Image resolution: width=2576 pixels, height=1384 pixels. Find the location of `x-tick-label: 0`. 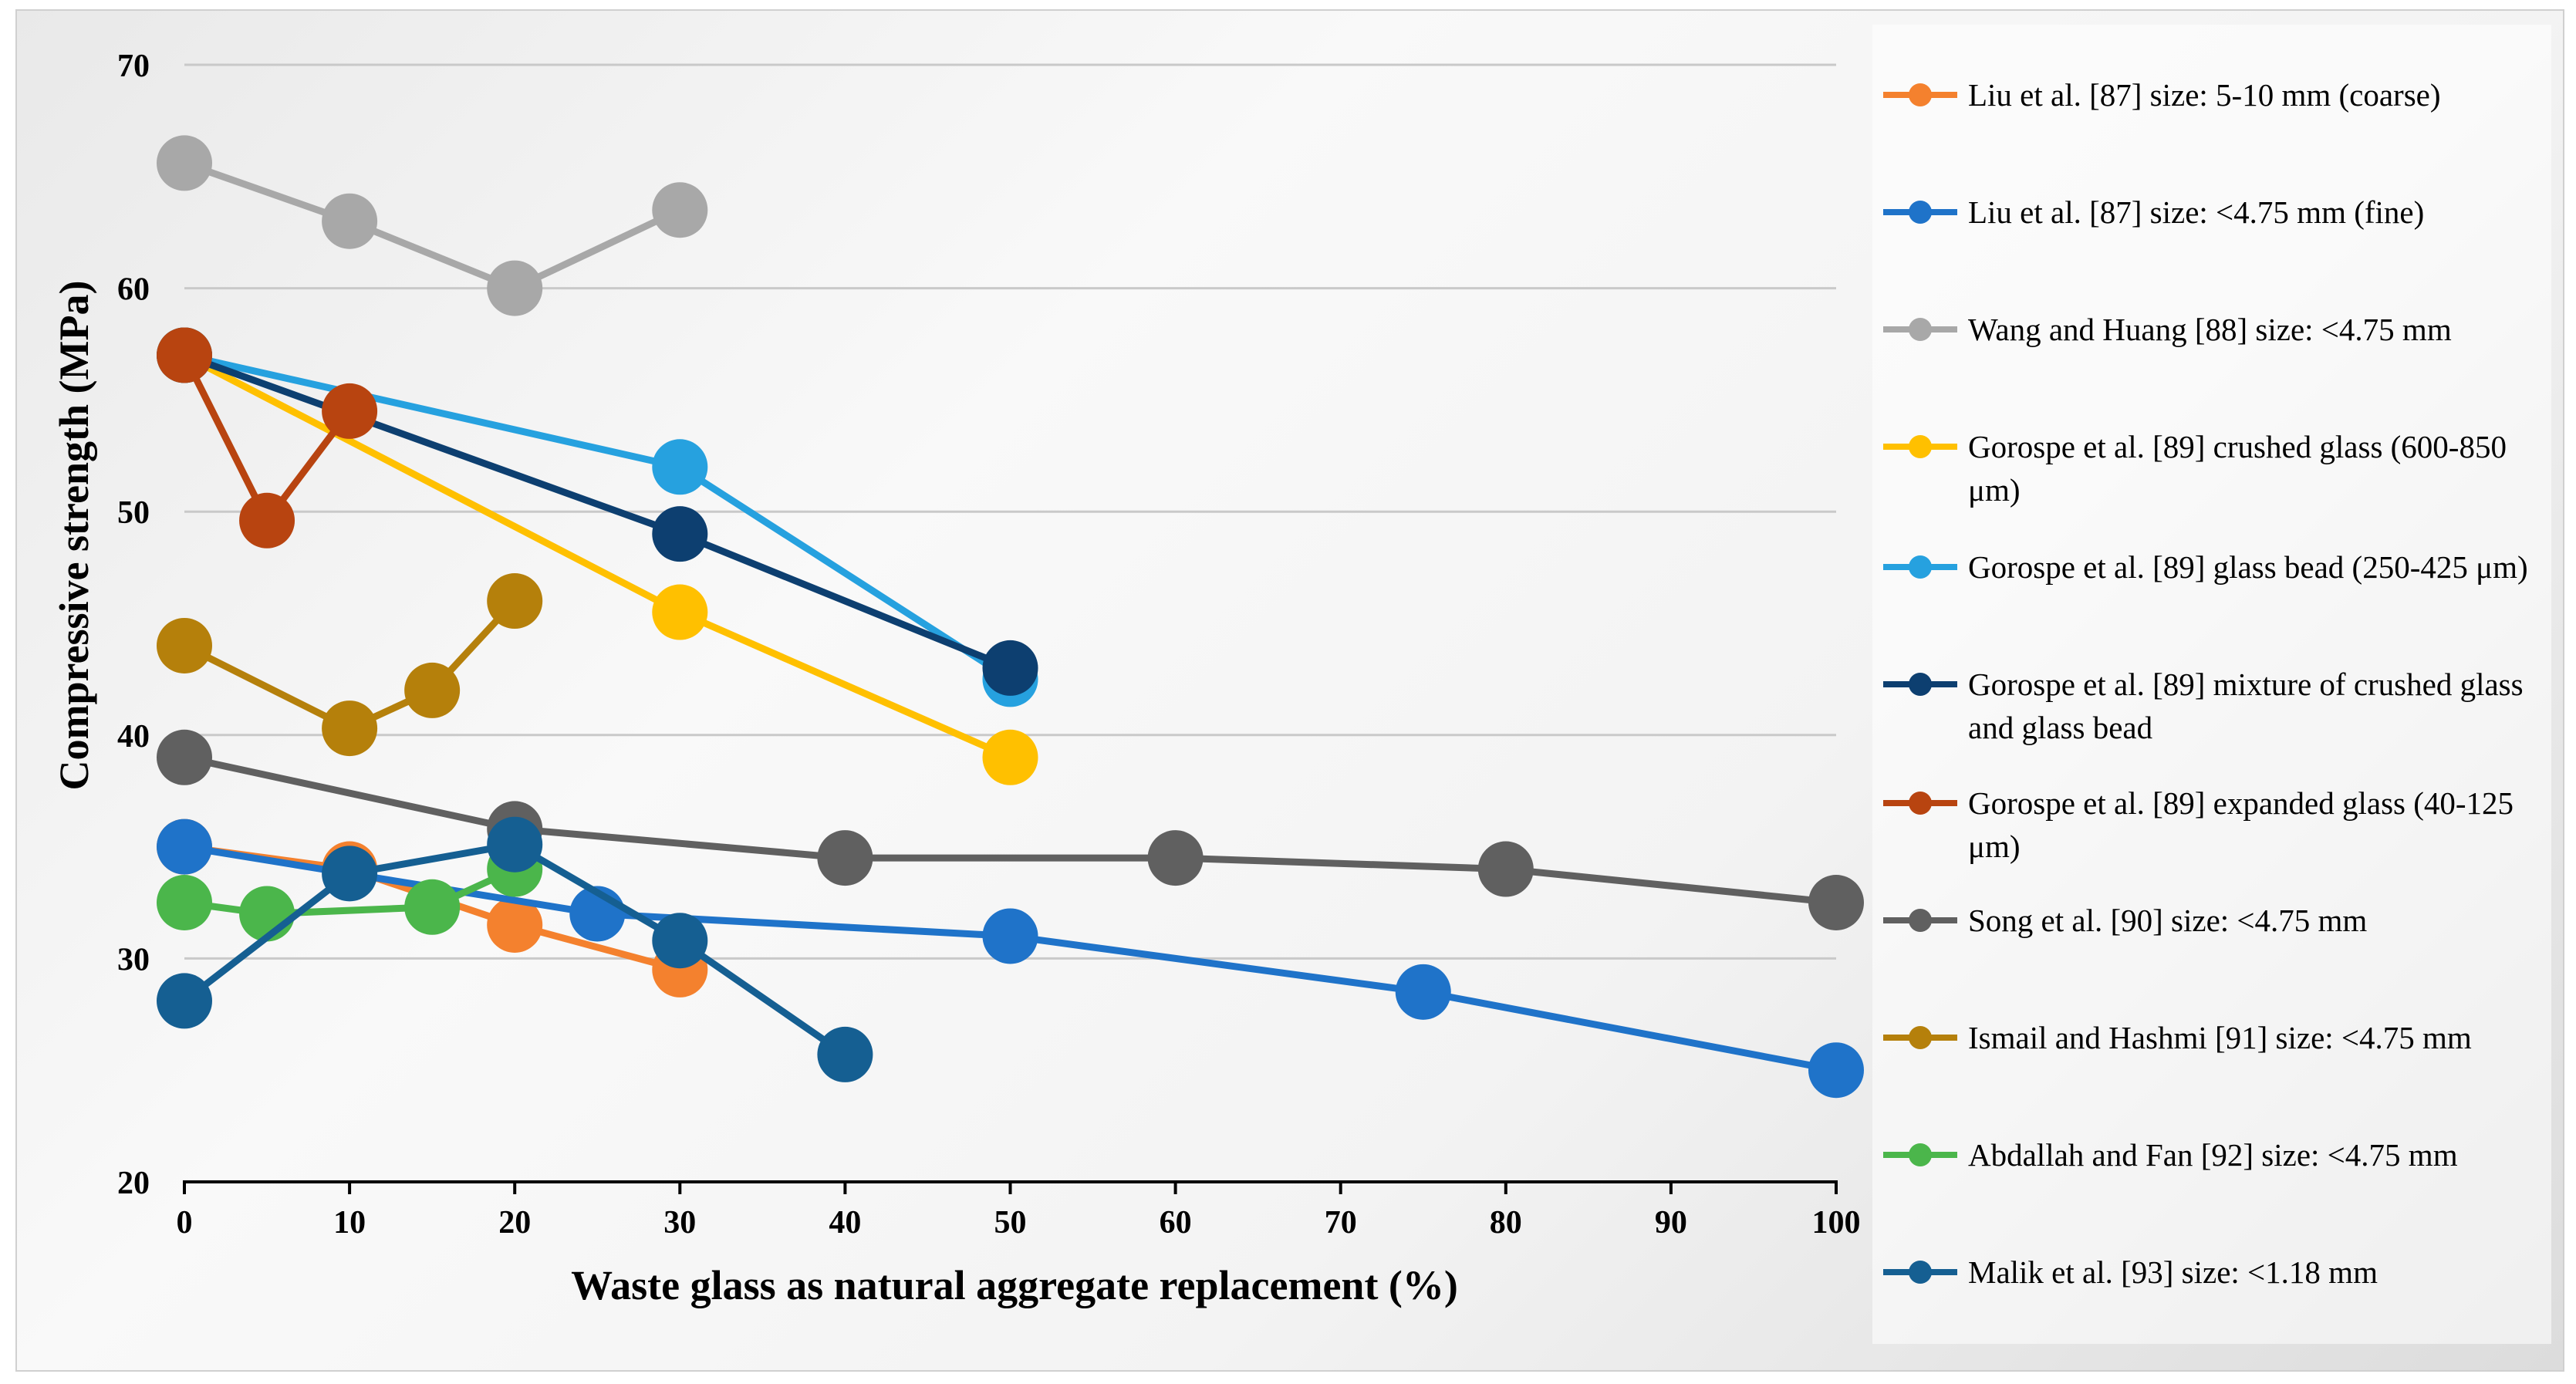

x-tick-label: 0 is located at coordinates (185, 1223).